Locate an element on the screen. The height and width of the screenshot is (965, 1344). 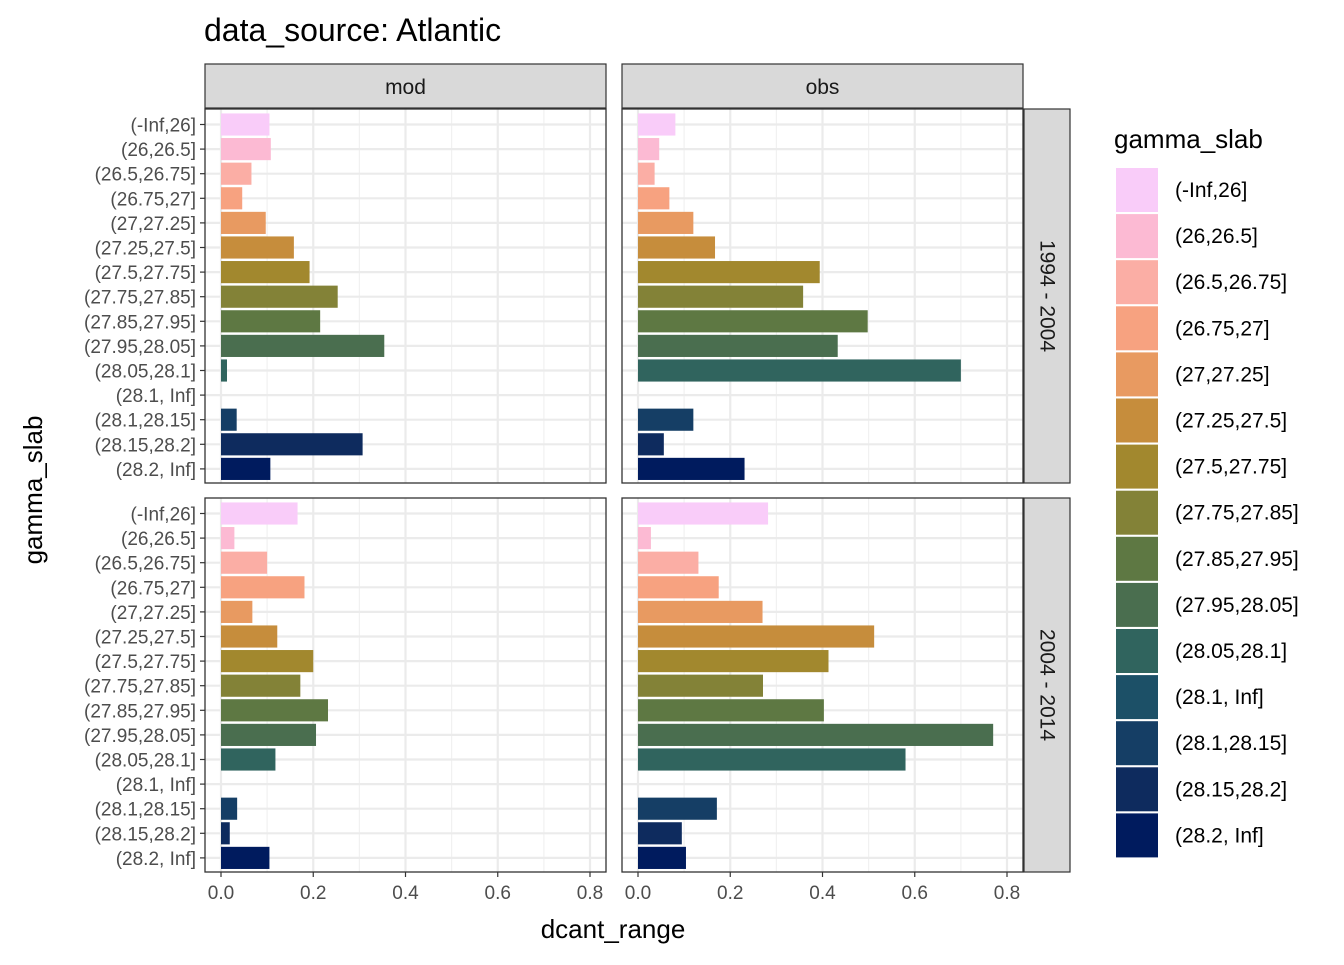
y-tick-label: (28.2, Inf] is located at coordinates (156, 859).